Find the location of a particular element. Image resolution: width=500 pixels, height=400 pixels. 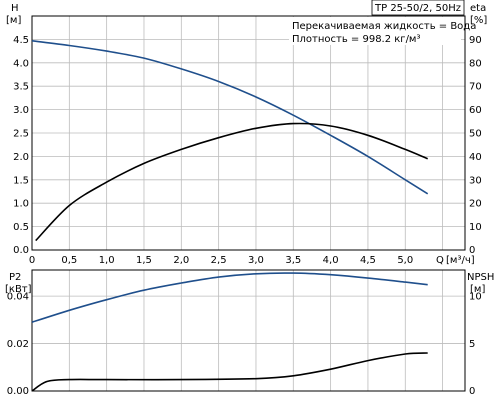

y-left-tick-label: 3.5 is located at coordinates (21, 87).